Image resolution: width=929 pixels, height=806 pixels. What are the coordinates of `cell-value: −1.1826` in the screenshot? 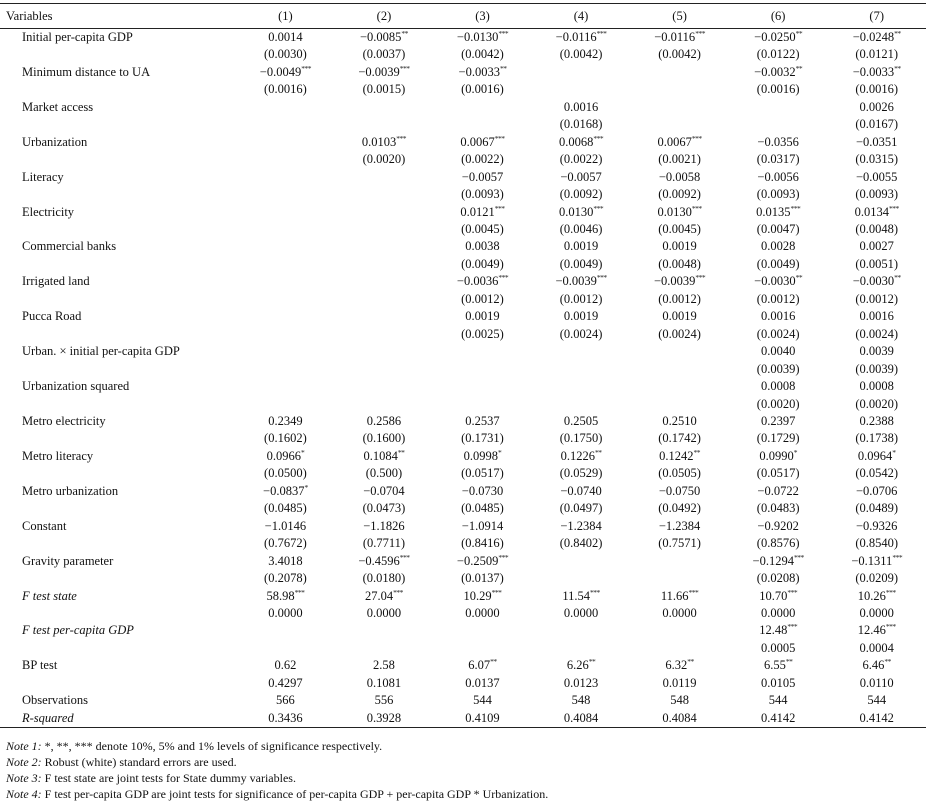 It's located at (384, 525).